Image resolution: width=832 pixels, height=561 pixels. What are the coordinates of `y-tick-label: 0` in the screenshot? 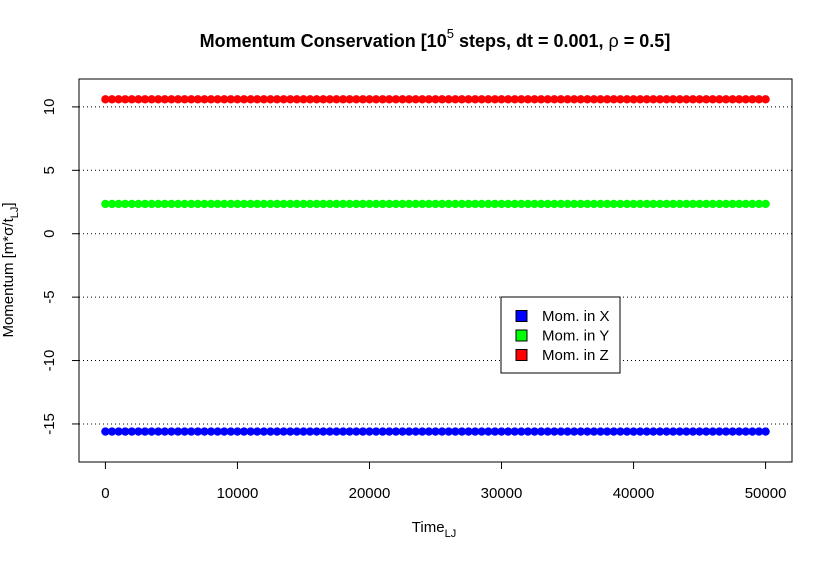 It's located at (49, 234).